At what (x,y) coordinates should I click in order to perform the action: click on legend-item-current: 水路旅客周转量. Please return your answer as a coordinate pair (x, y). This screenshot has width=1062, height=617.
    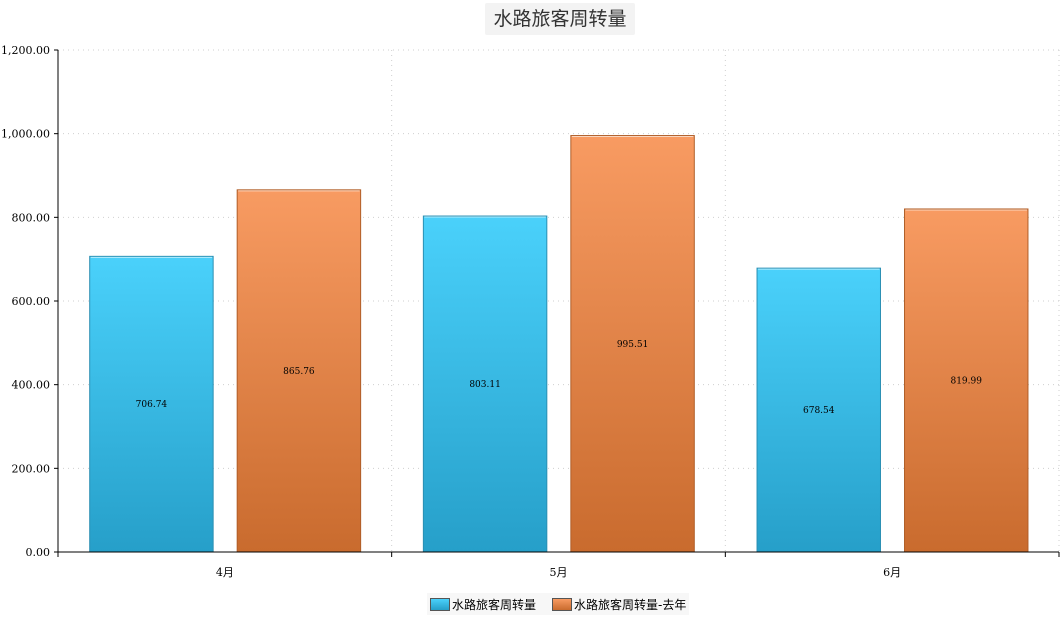
    Looking at the image, I should click on (483, 604).